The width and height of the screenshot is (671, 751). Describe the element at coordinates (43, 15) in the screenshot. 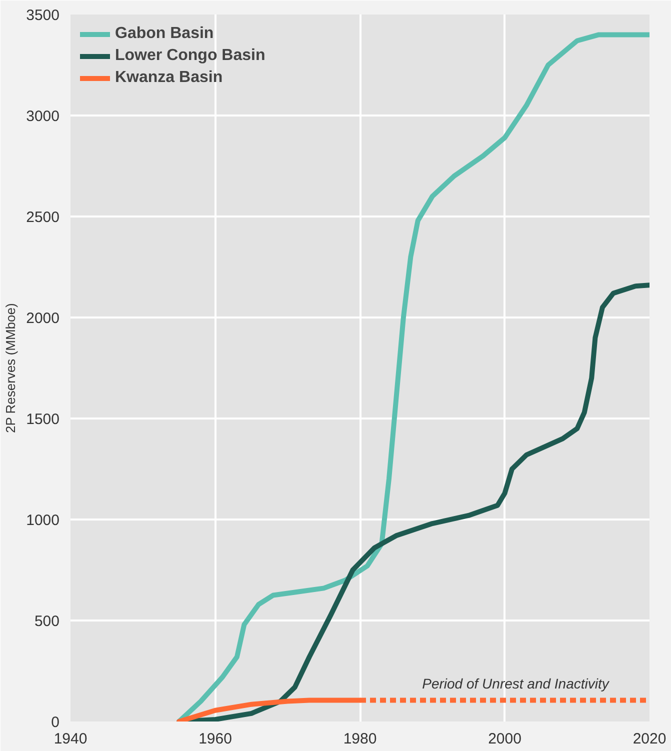

I see `y-tick-label: 3500` at that location.